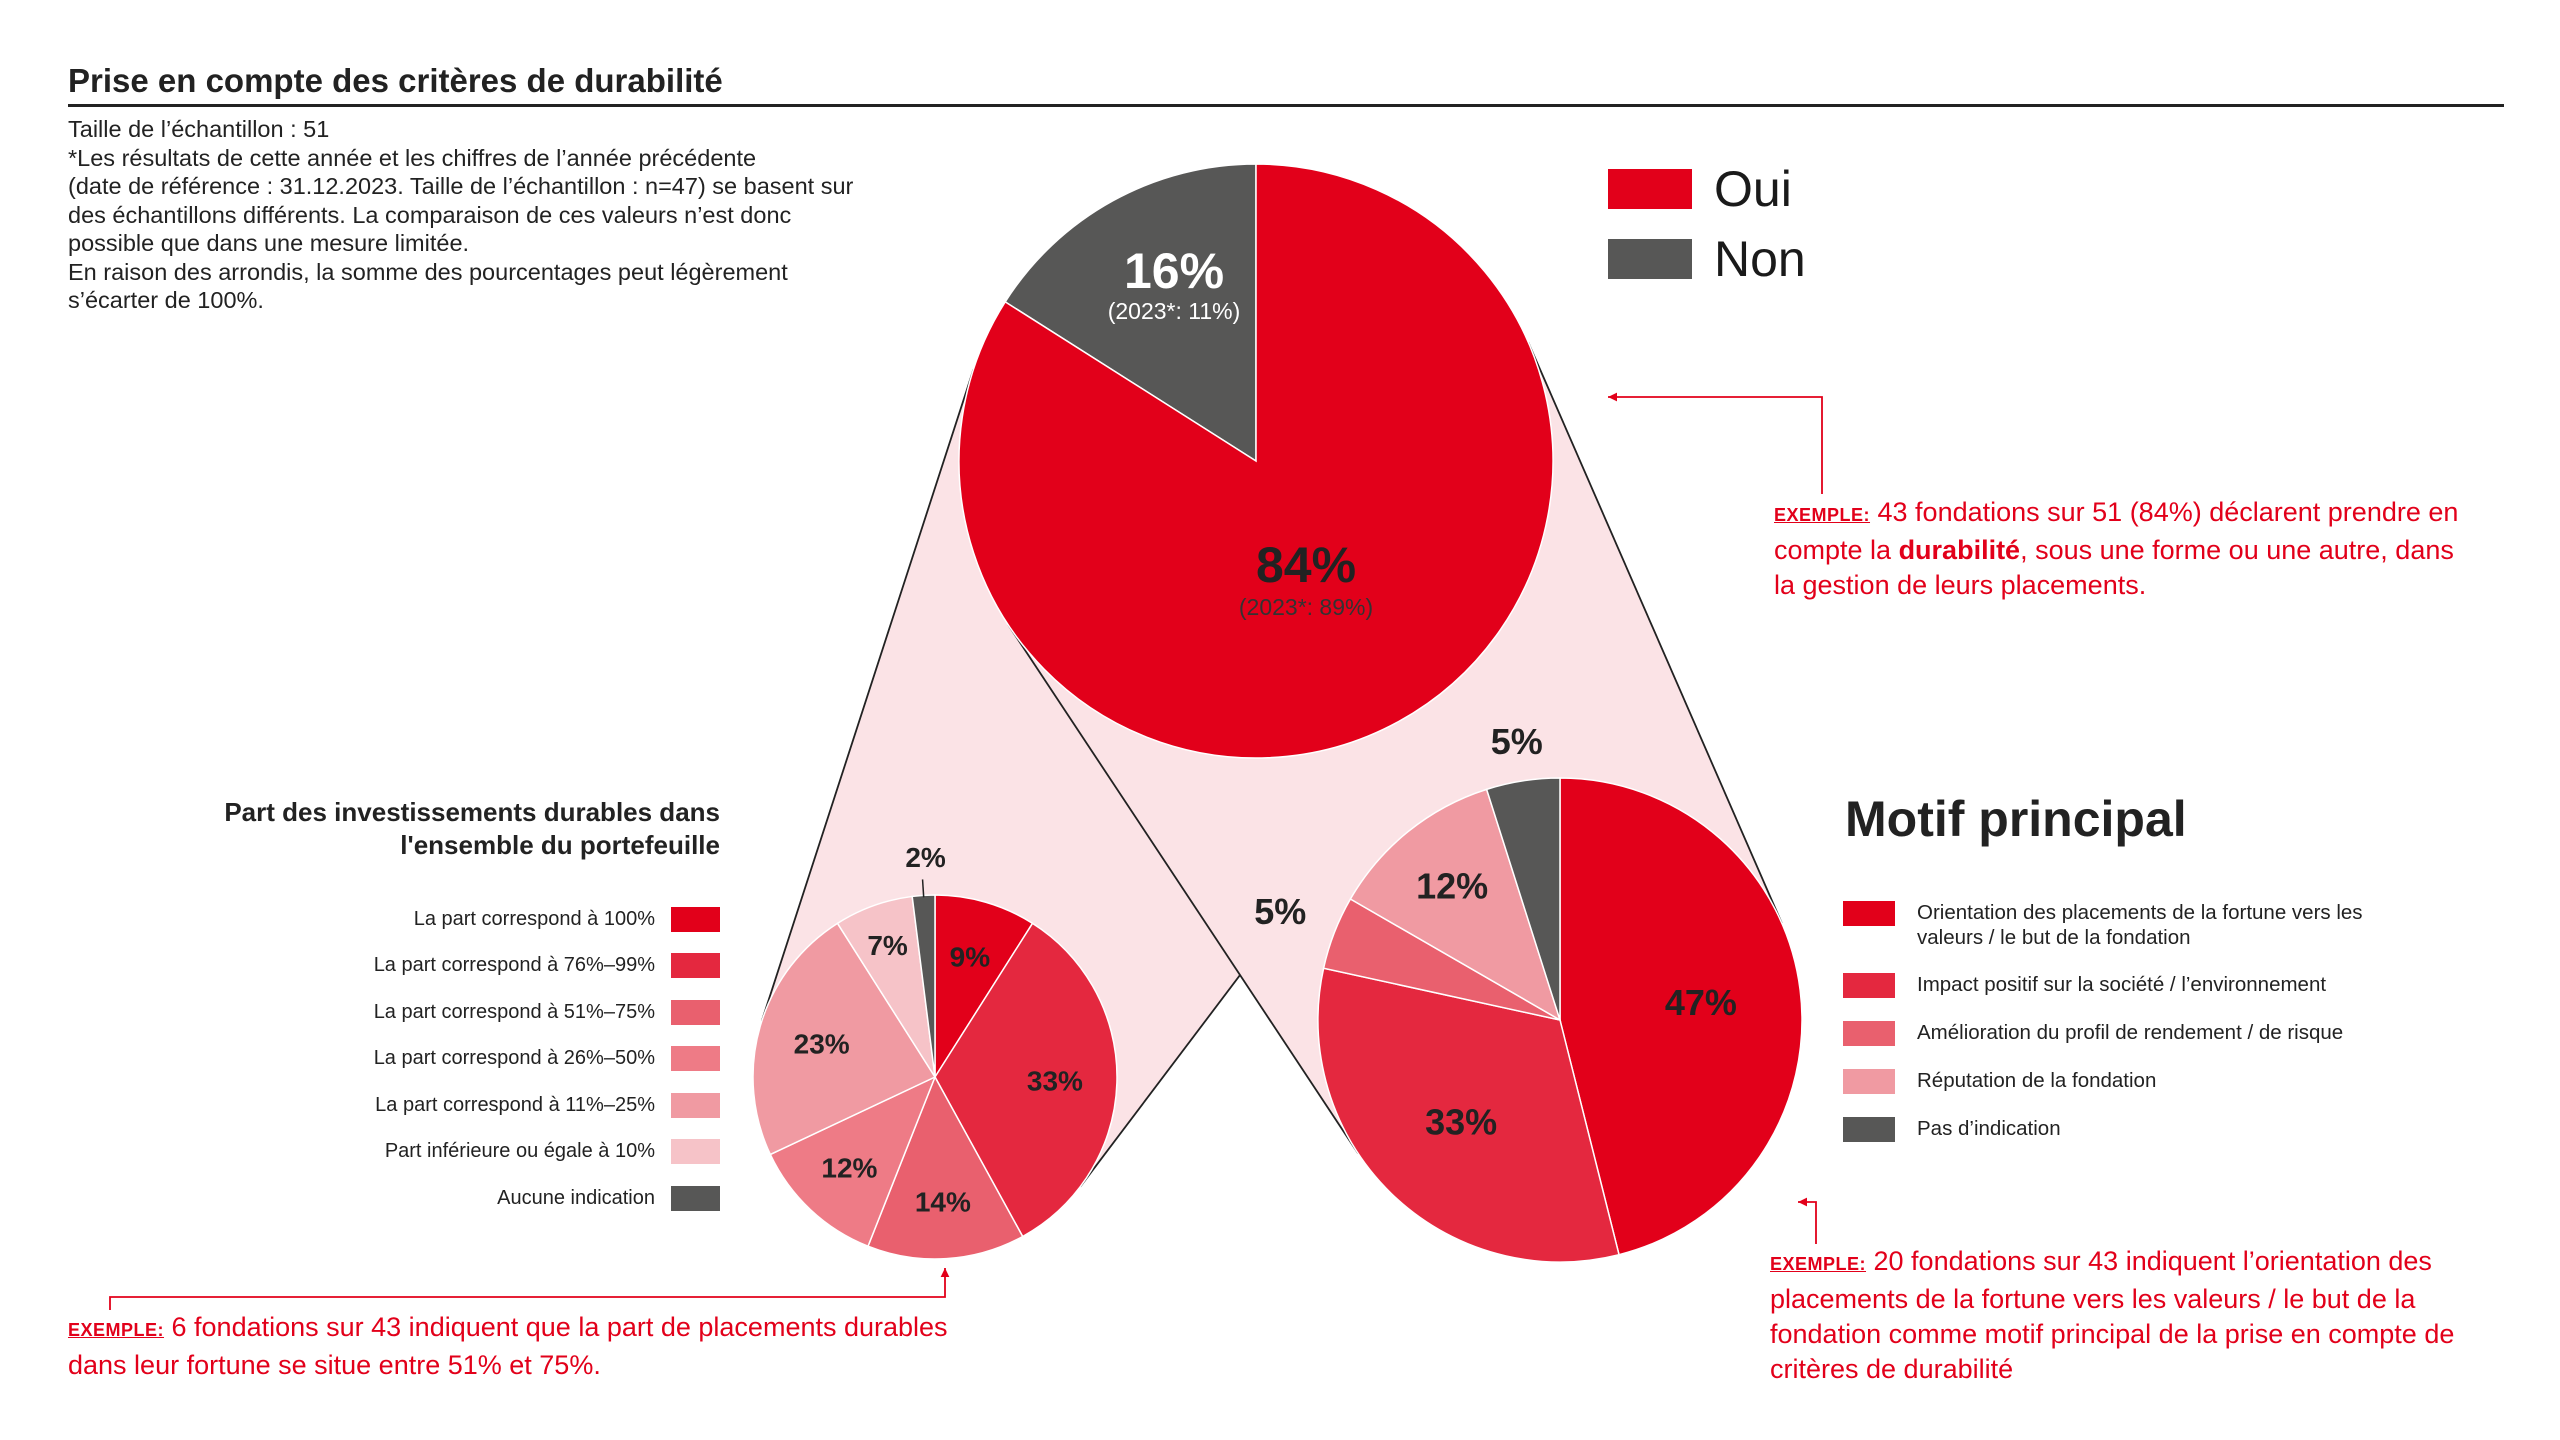  What do you see at coordinates (1803, 1202) in the screenshot?
I see `leader-right-arrow` at bounding box center [1803, 1202].